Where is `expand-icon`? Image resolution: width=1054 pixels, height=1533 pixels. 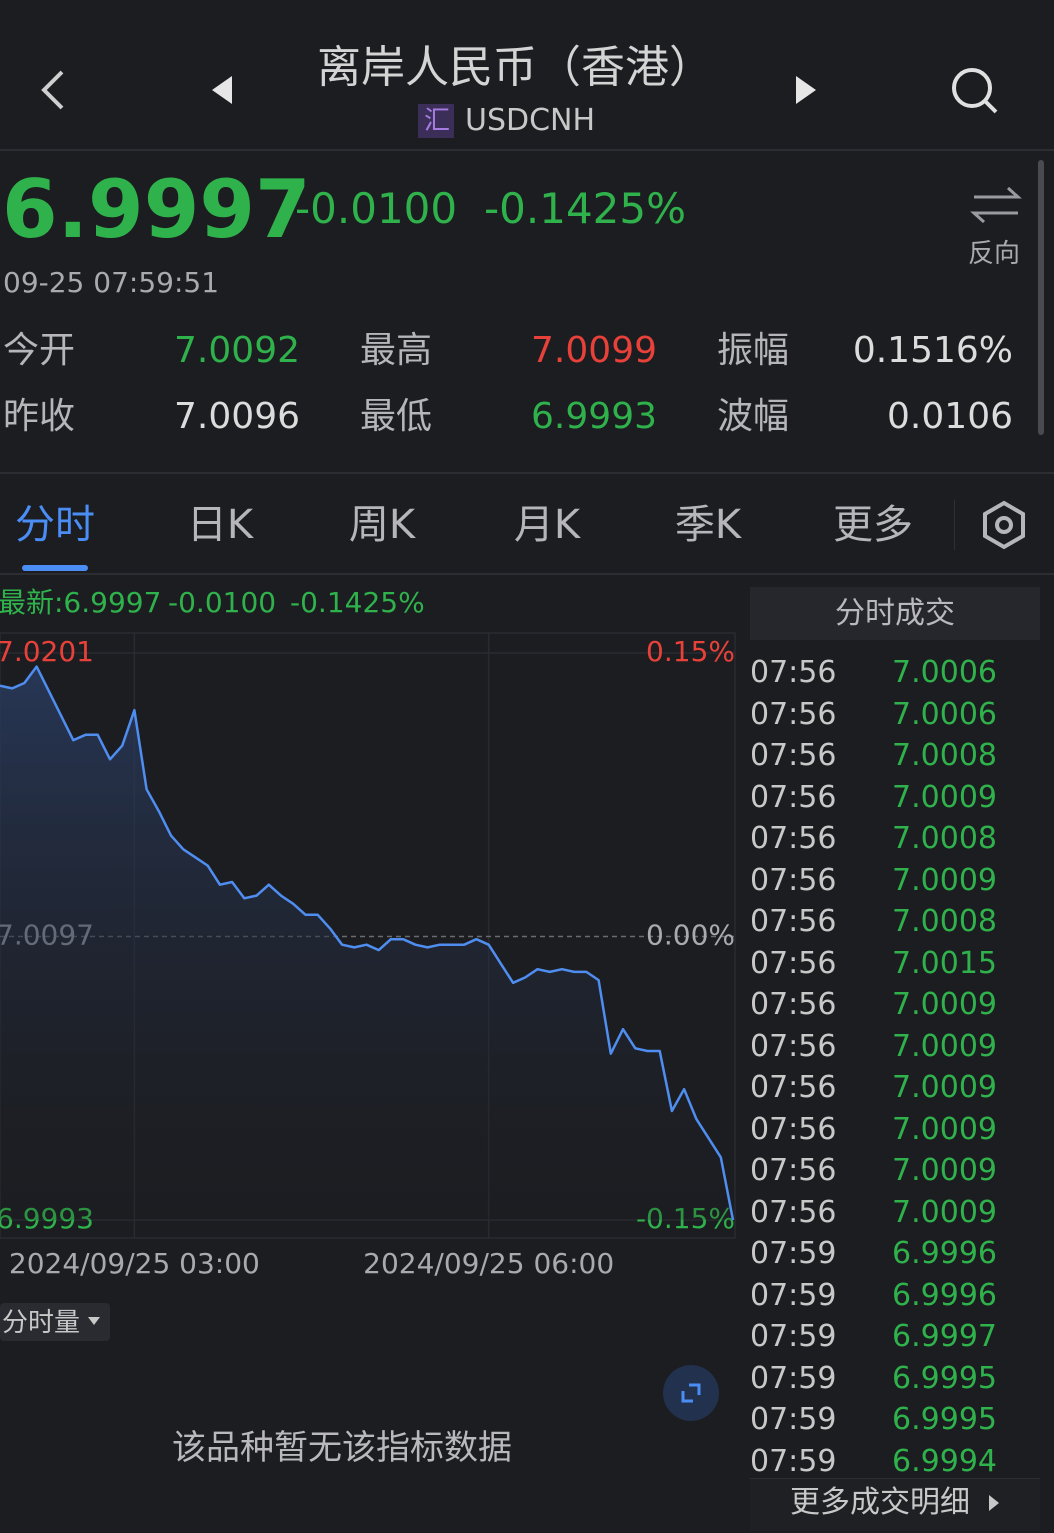
expand-icon is located at coordinates (691, 1393).